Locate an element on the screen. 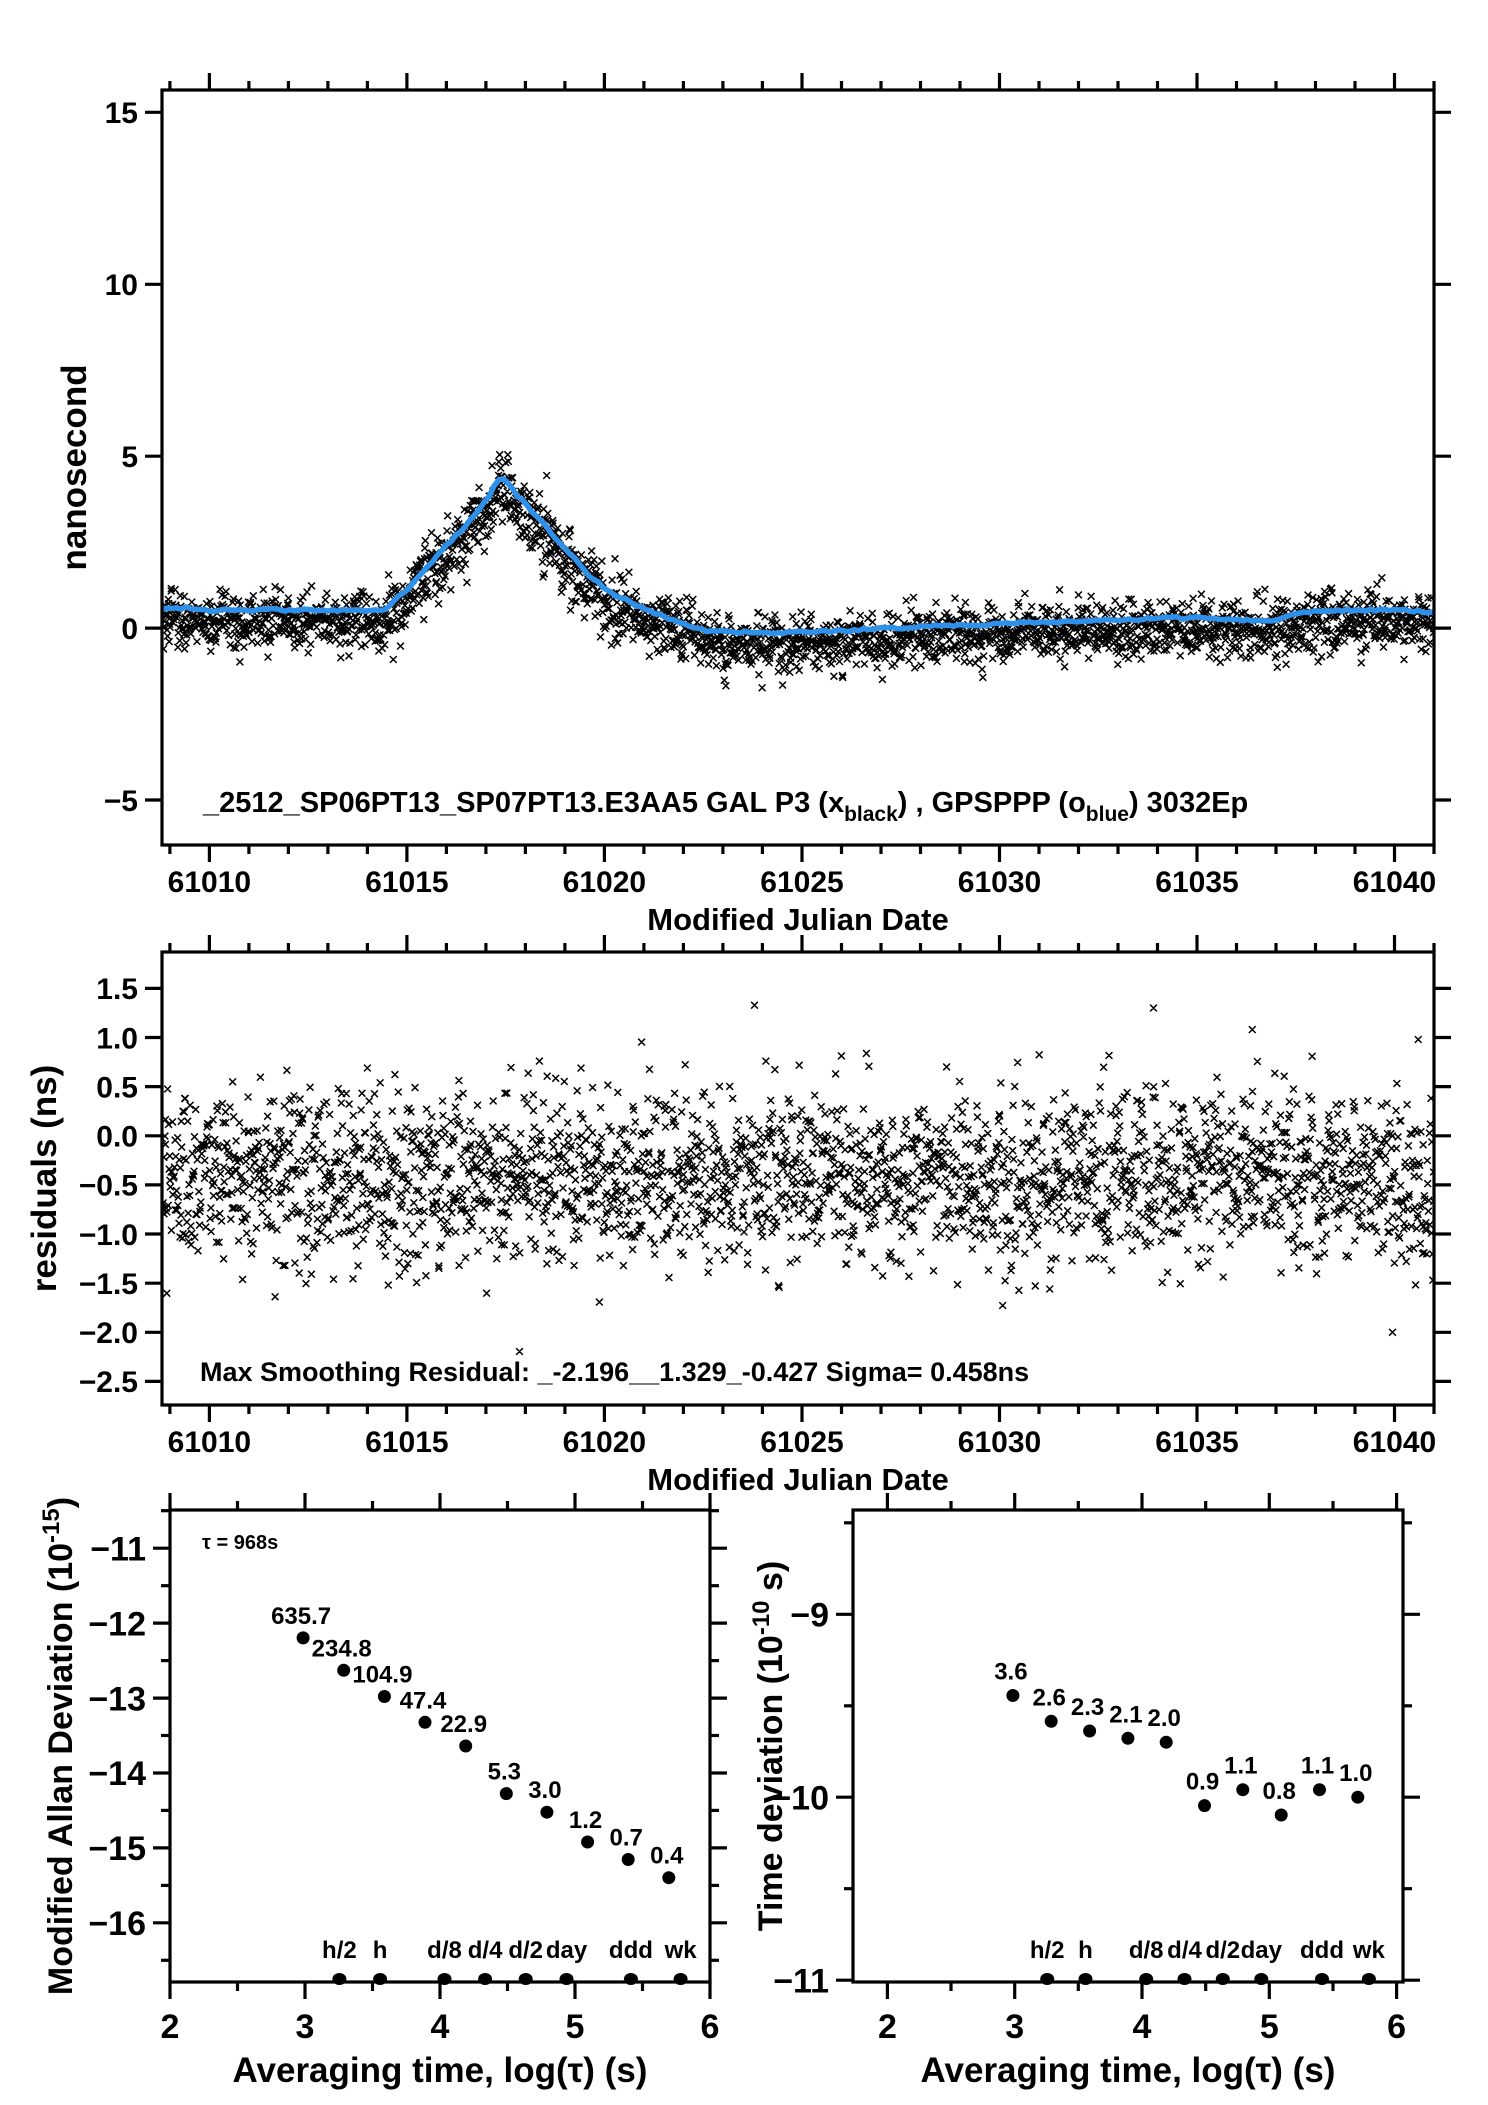 The width and height of the screenshot is (1488, 2105). tdev-point-label: 0.8 is located at coordinates (1279, 1791).